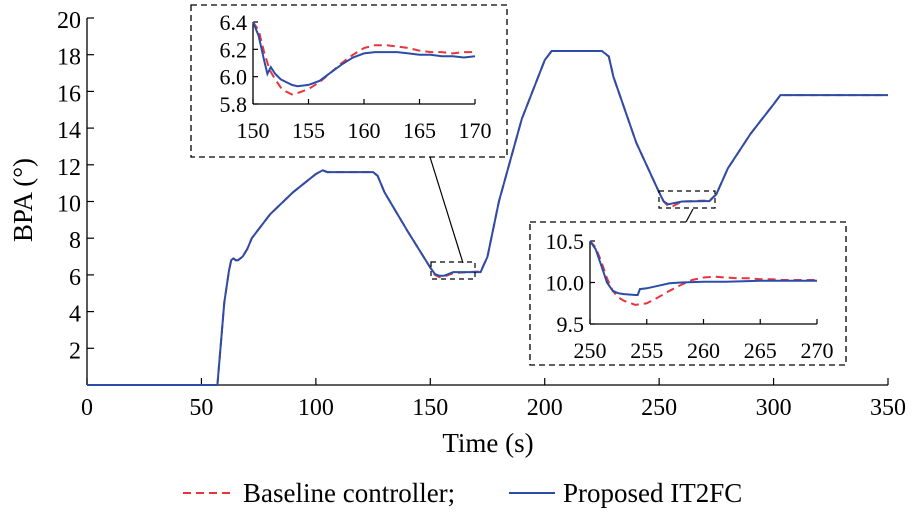 The image size is (912, 512). What do you see at coordinates (234, 77) in the screenshot?
I see `inset1-y-tick-label: 6.0` at bounding box center [234, 77].